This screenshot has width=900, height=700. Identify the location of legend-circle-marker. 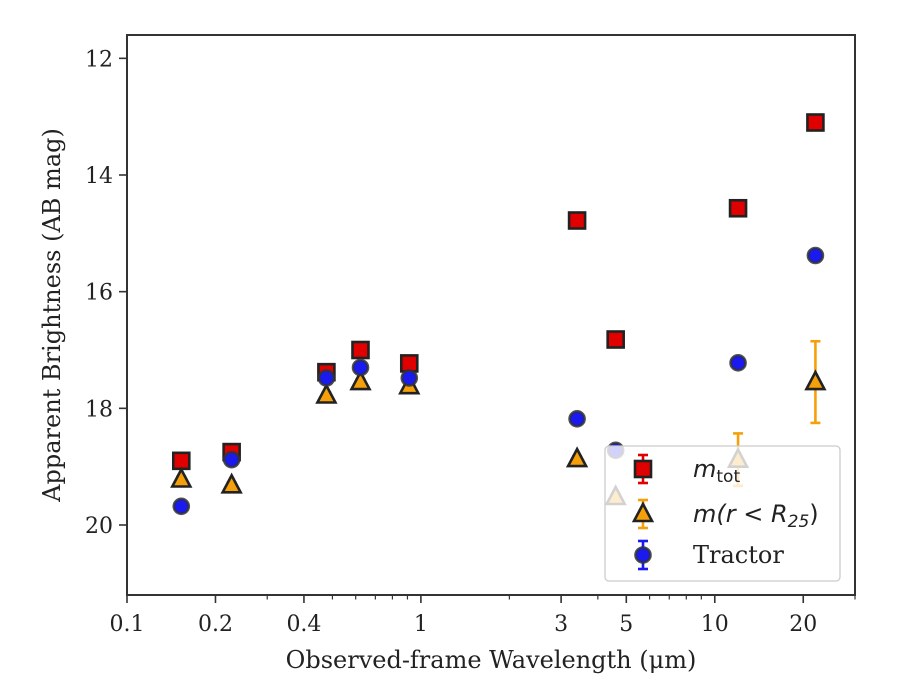
(643, 555).